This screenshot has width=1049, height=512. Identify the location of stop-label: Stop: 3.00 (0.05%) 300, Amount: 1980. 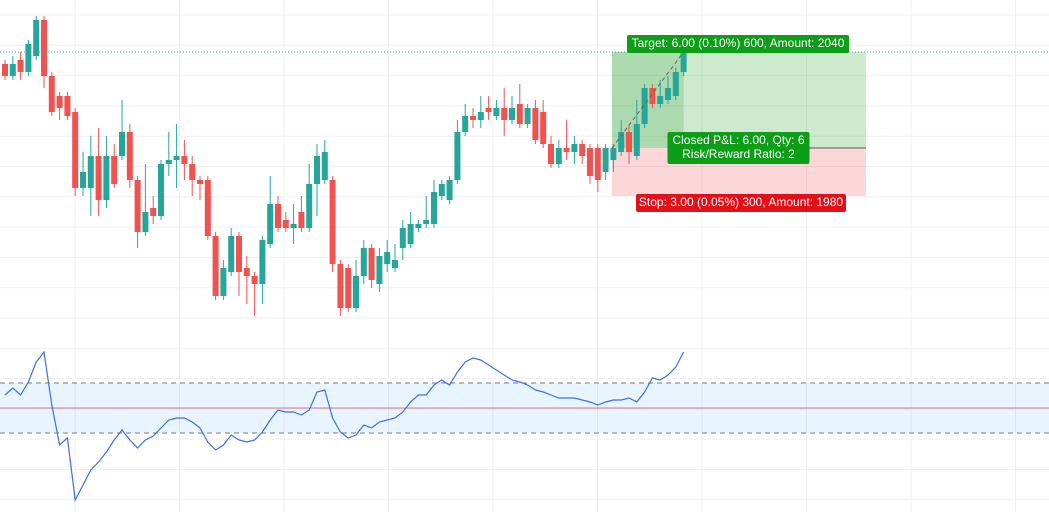
(741, 202).